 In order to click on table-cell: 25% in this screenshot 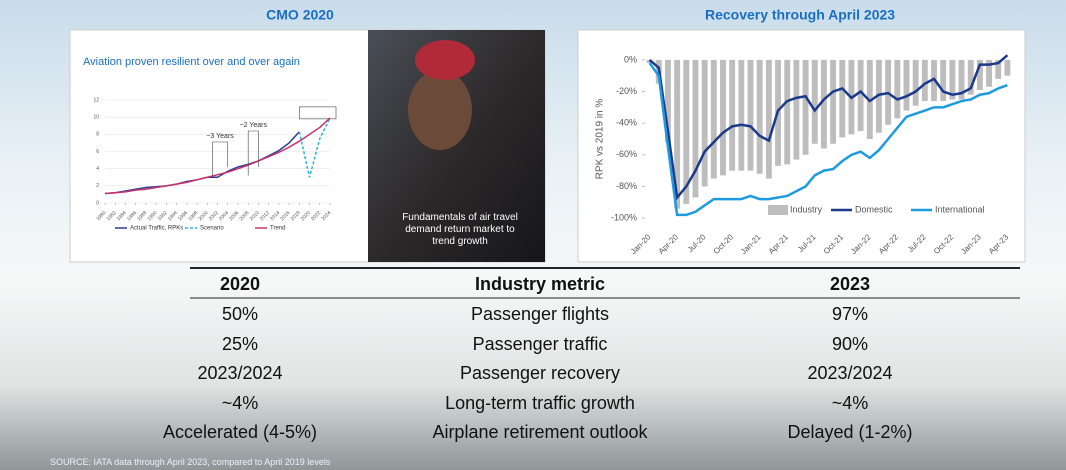, I will do `click(240, 343)`.